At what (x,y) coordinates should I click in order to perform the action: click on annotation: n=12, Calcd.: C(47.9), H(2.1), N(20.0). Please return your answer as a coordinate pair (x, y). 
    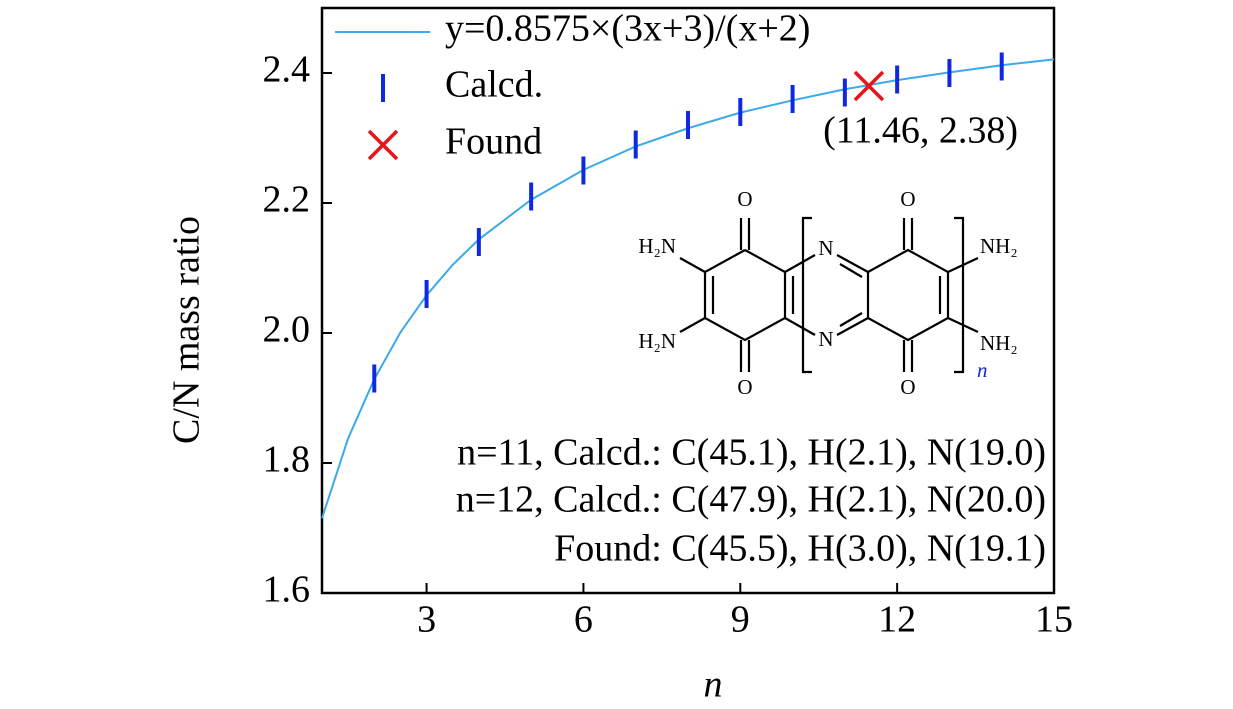
    Looking at the image, I should click on (751, 500).